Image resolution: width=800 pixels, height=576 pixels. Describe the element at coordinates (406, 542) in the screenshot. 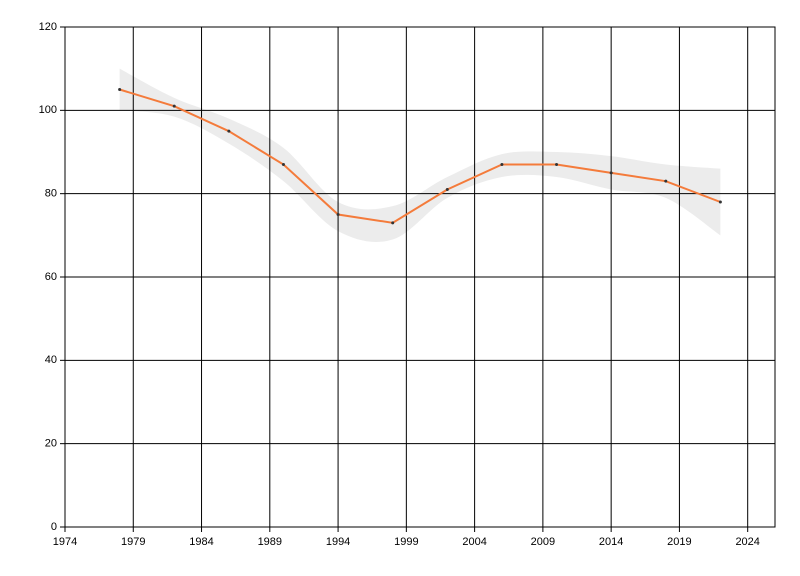

I see `x-tick-label: 1999` at that location.